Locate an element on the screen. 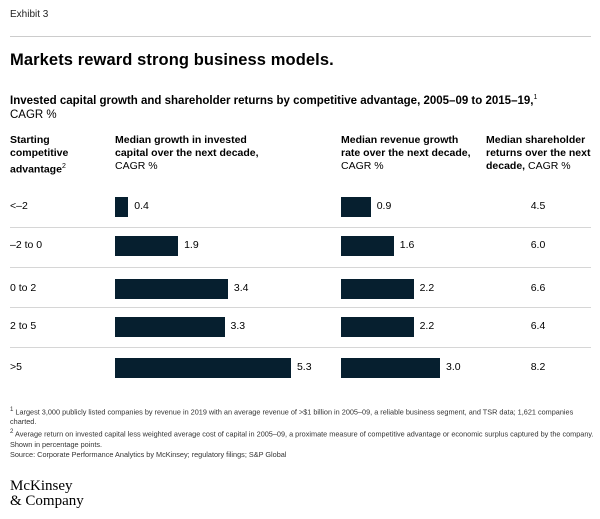 The image size is (600, 519). row-label: –2 to 0 is located at coordinates (26, 245).